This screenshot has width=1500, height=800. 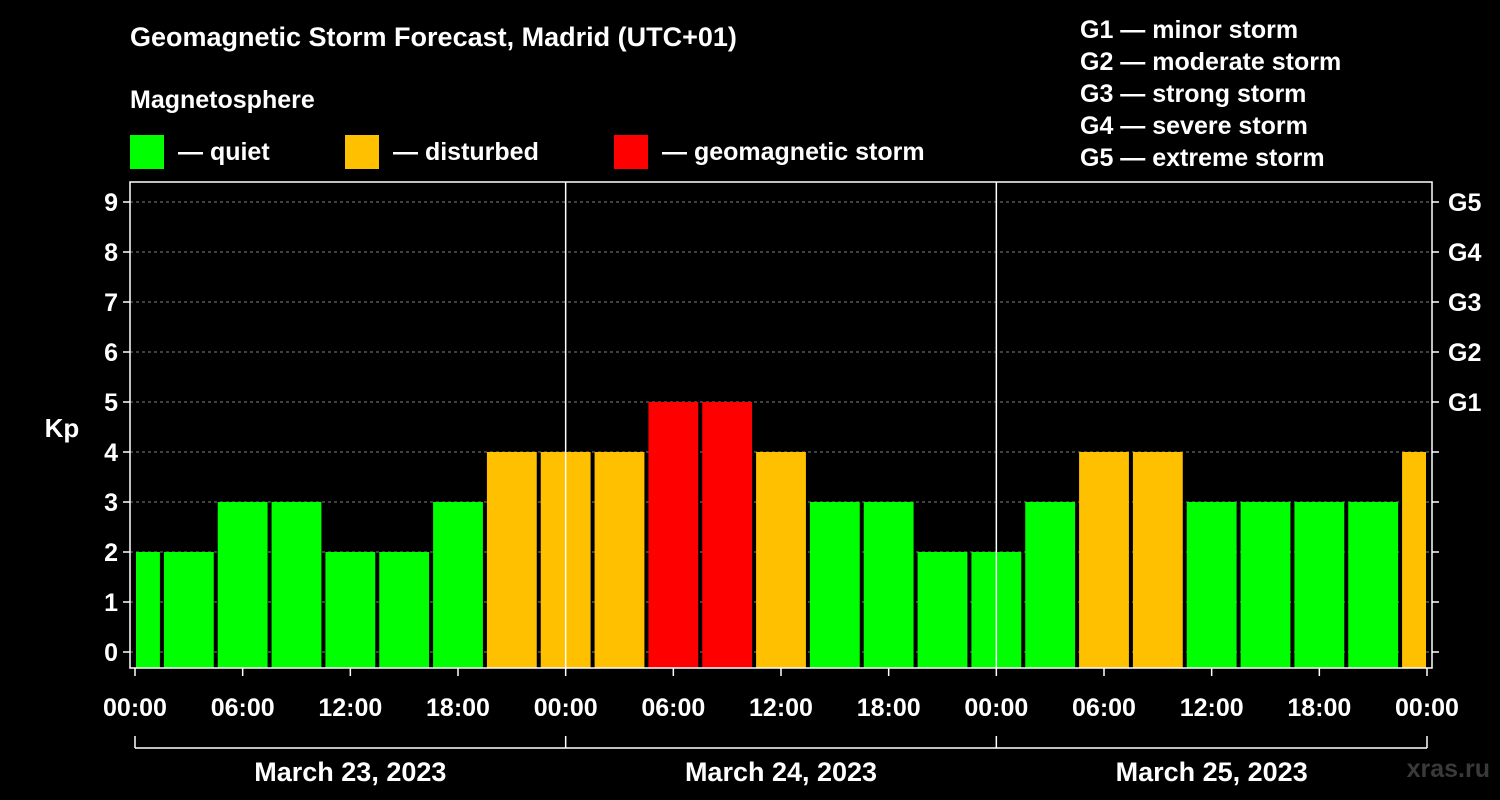 What do you see at coordinates (111, 303) in the screenshot?
I see `y-tick-label: 7` at bounding box center [111, 303].